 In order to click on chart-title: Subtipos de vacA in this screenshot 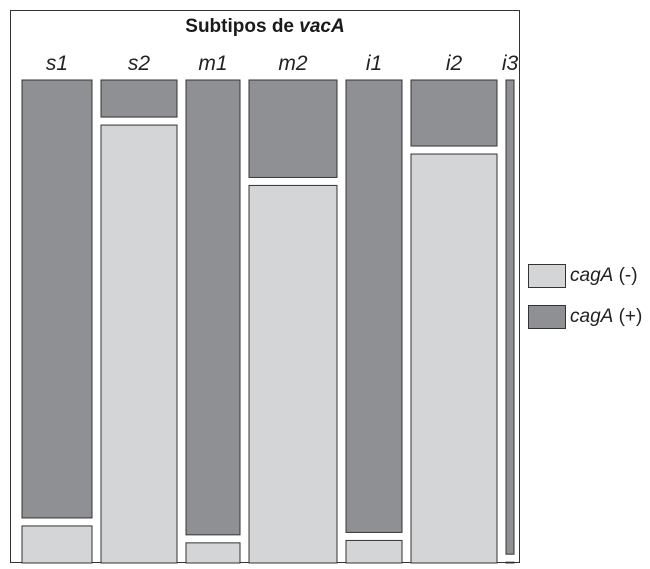, I will do `click(265, 27)`.